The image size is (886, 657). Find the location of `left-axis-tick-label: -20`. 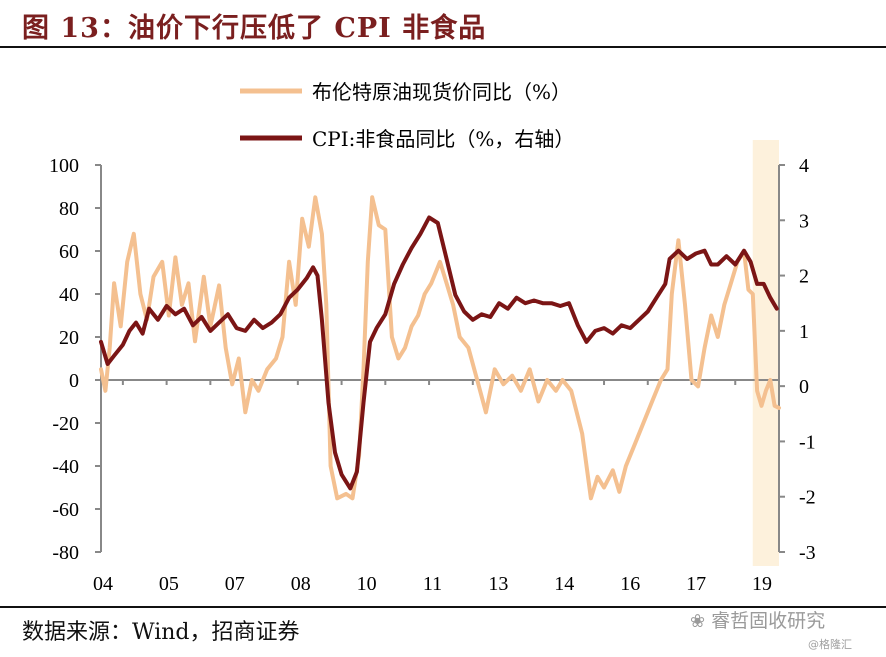

left-axis-tick-label: -20 is located at coordinates (65, 424).